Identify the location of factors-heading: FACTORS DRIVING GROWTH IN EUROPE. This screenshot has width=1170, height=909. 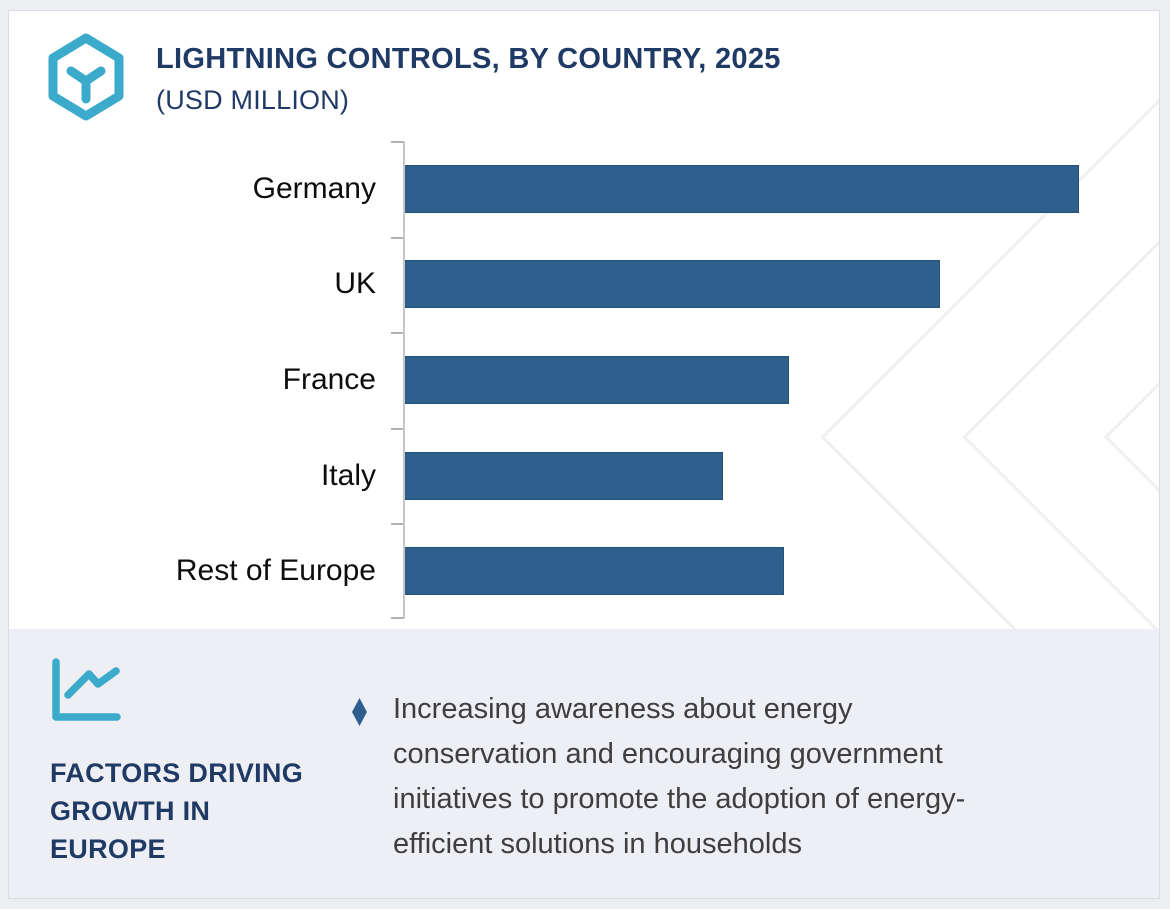
(176, 811).